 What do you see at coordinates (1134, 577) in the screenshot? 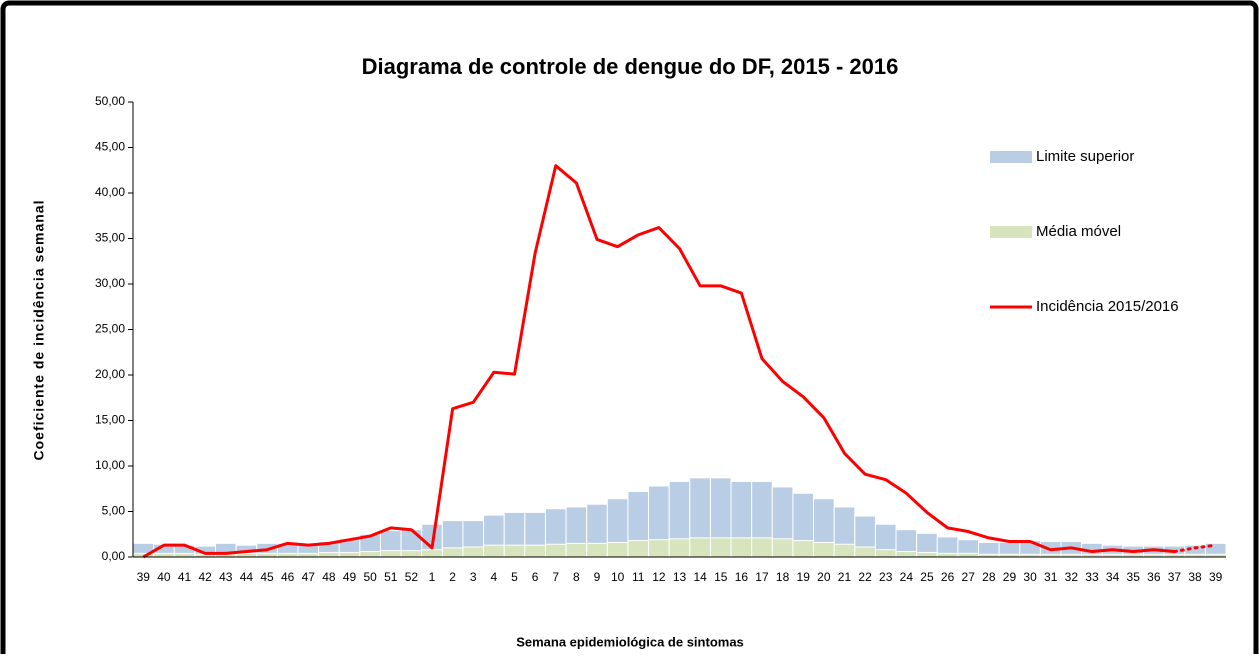
I see `x-tick-label: 35` at bounding box center [1134, 577].